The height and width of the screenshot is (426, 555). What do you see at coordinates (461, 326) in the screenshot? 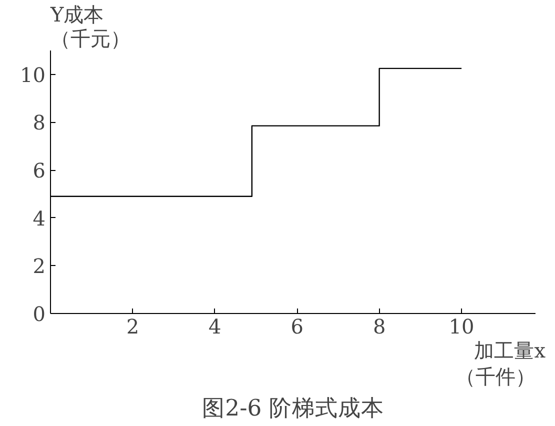
I see `x-tick-label: 10` at bounding box center [461, 326].